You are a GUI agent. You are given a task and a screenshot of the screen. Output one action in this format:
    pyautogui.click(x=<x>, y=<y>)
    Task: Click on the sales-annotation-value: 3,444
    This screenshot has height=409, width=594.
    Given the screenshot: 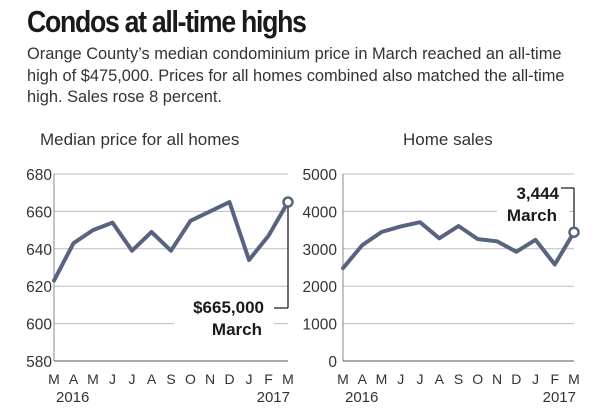 What is the action you would take?
    pyautogui.click(x=537, y=193)
    